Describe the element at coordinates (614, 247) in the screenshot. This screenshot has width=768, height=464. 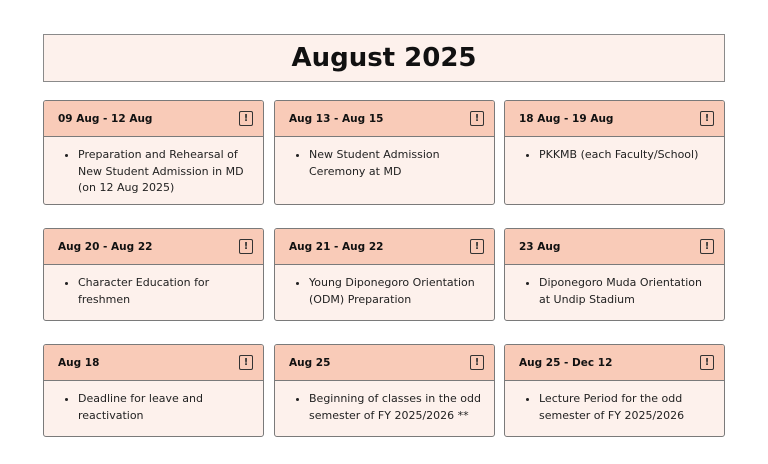
I see `event-card-header: 23 Aug!` at that location.